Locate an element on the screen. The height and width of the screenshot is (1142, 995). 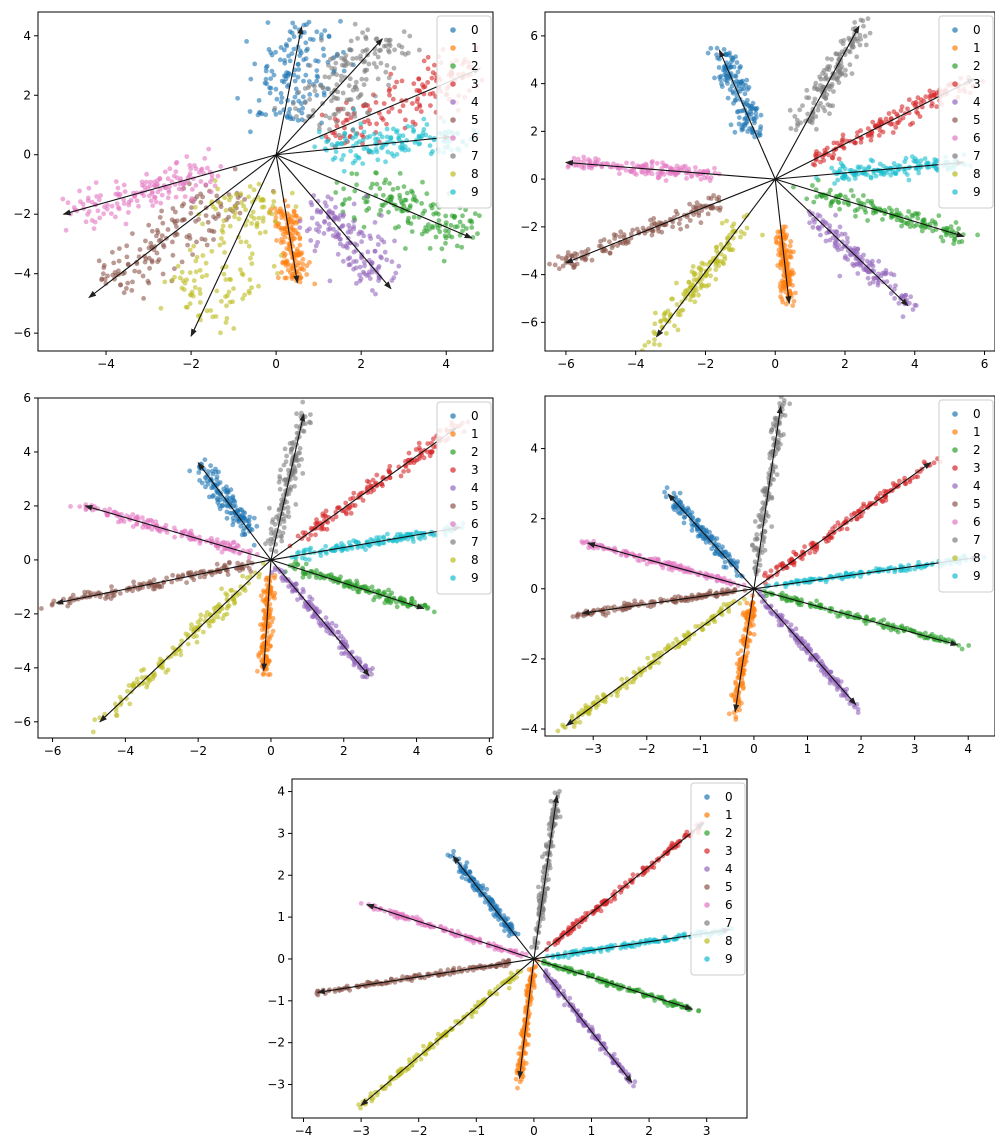
y-tick-label: −2 is located at coordinates (529, 227).